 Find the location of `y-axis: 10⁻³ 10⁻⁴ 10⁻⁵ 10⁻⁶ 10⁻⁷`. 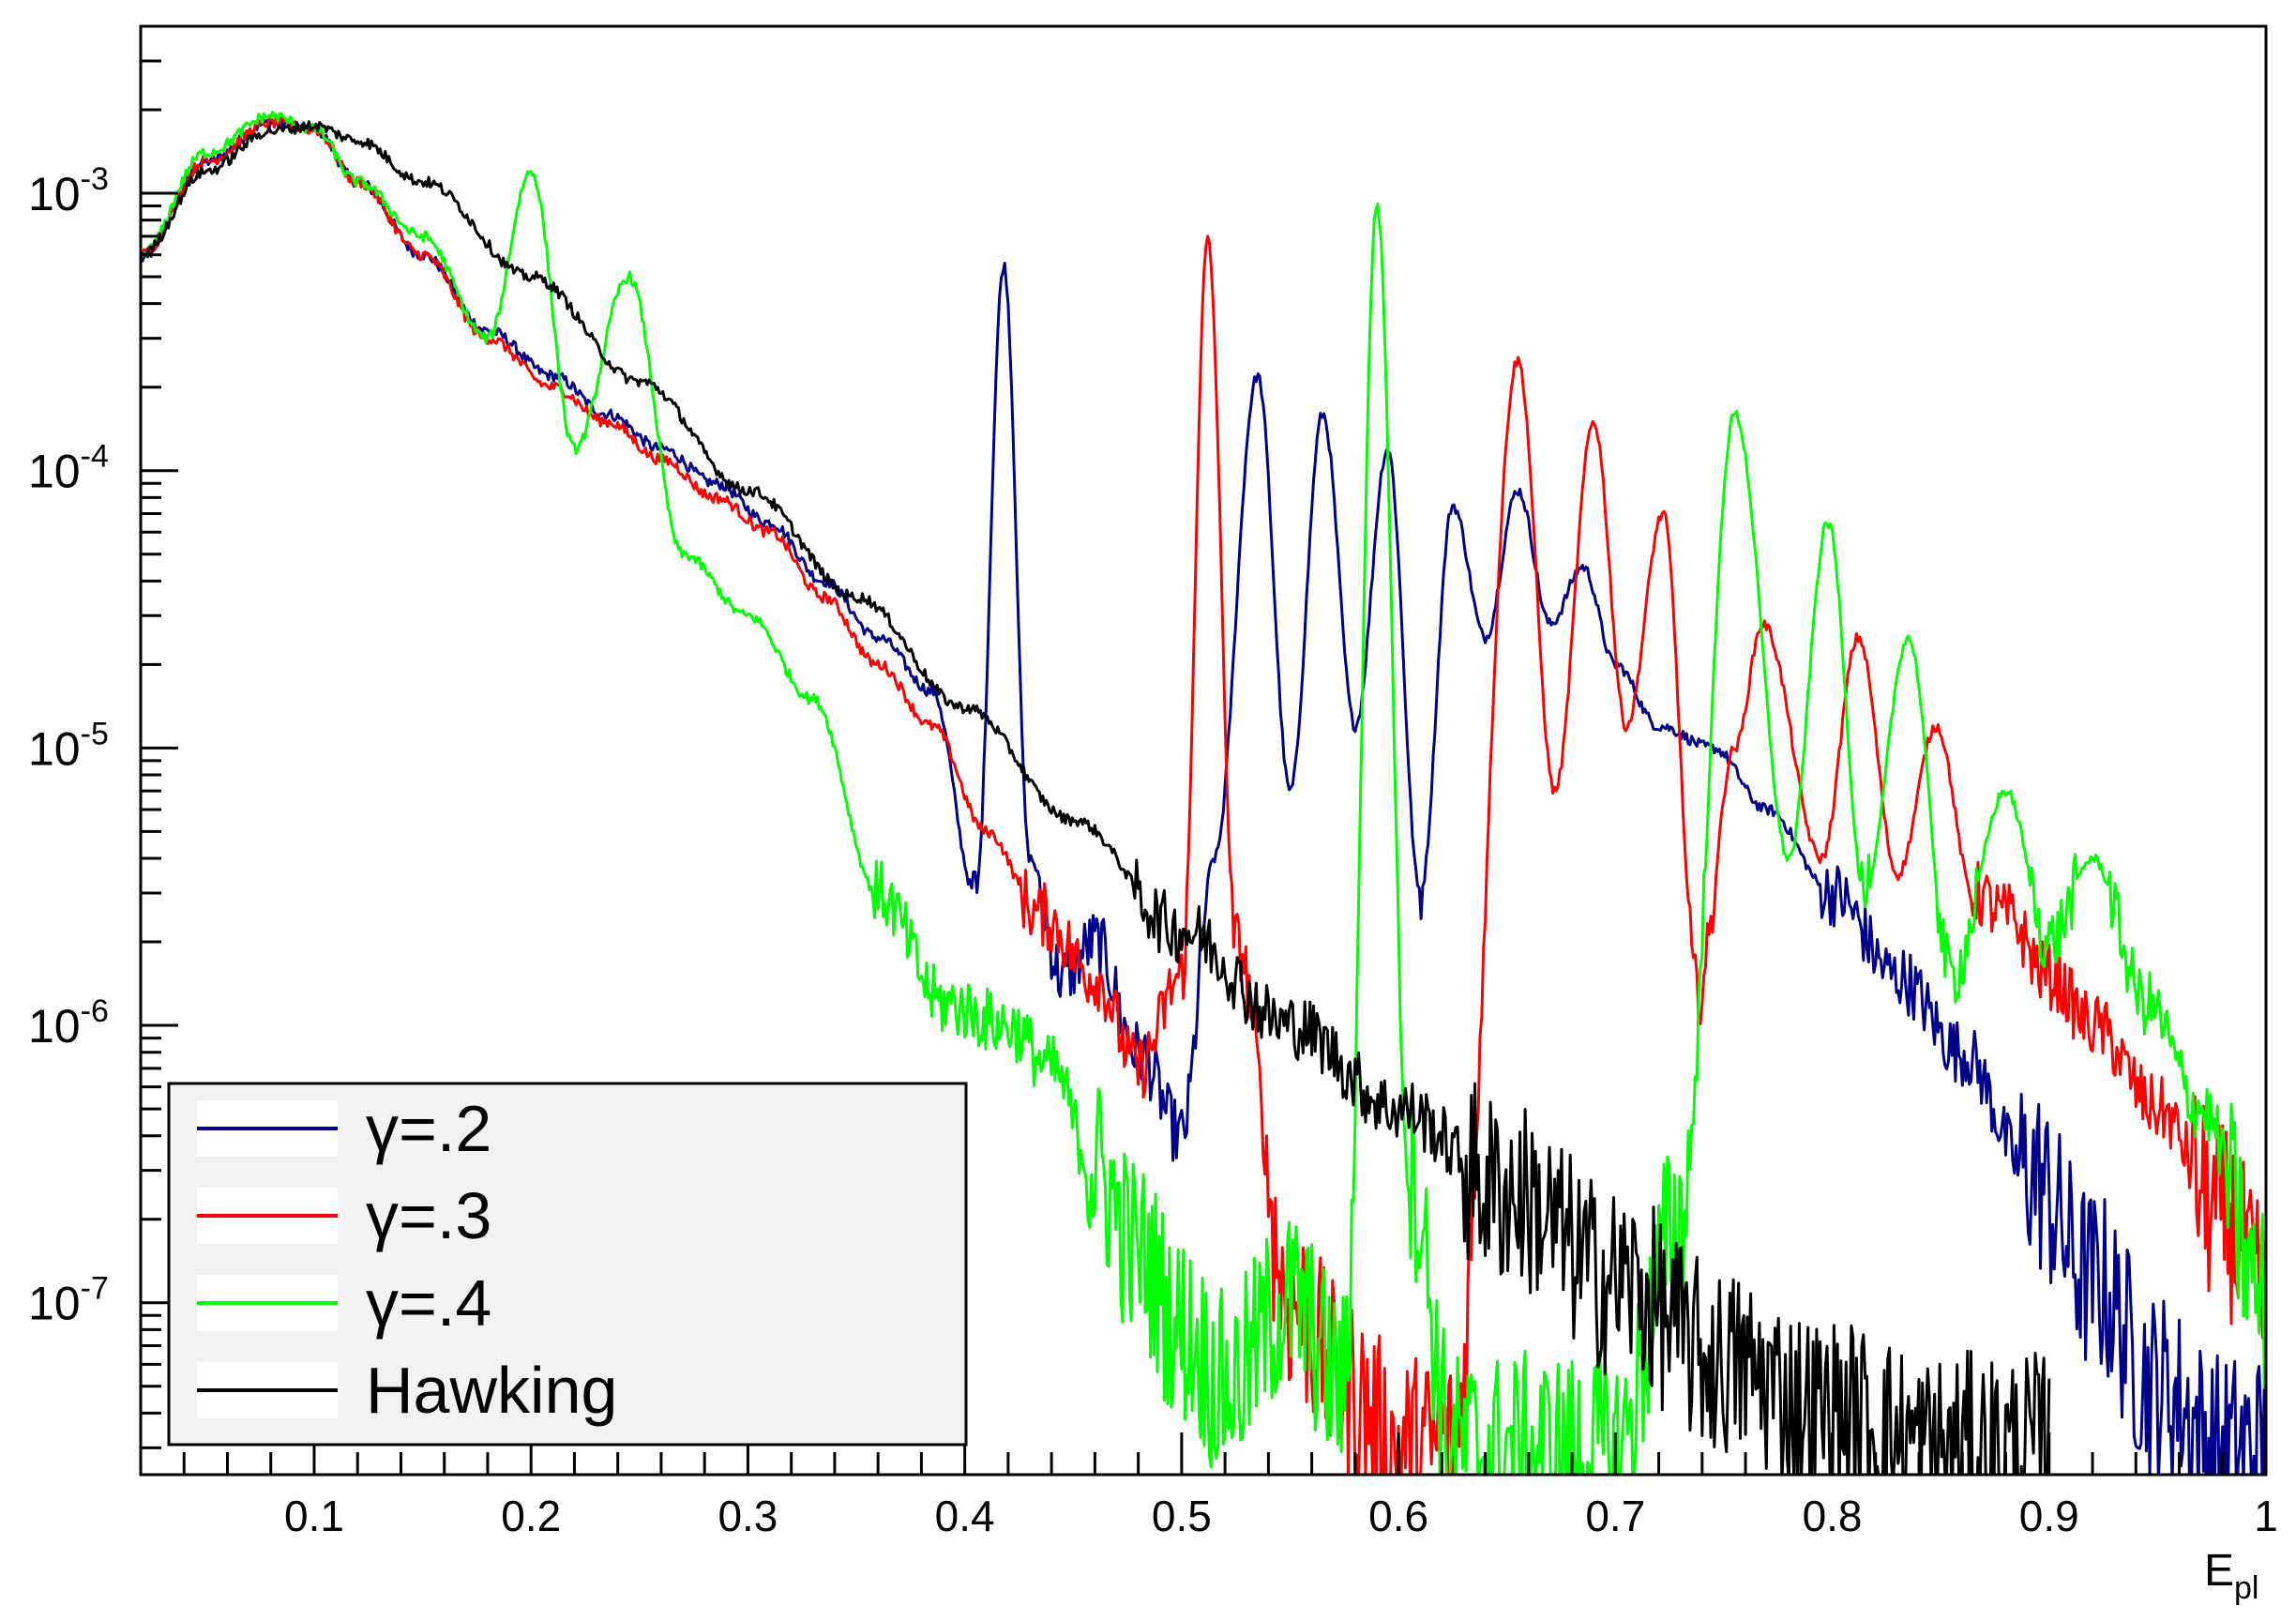

y-axis: 10⁻³ 10⁻⁴ 10⁻⁵ 10⁻⁶ 10⁻⁷ is located at coordinates (103, 736).